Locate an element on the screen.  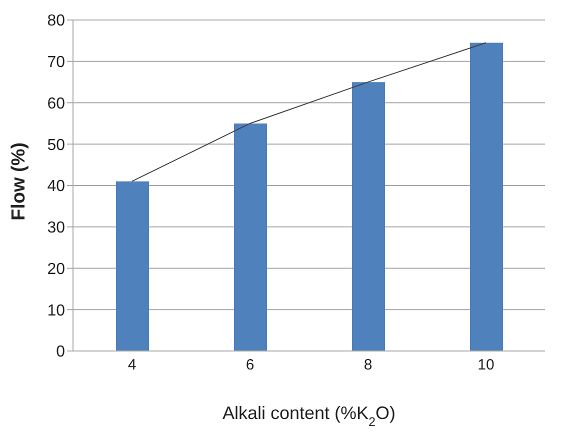
y-tick-label: 60 is located at coordinates (56, 103).